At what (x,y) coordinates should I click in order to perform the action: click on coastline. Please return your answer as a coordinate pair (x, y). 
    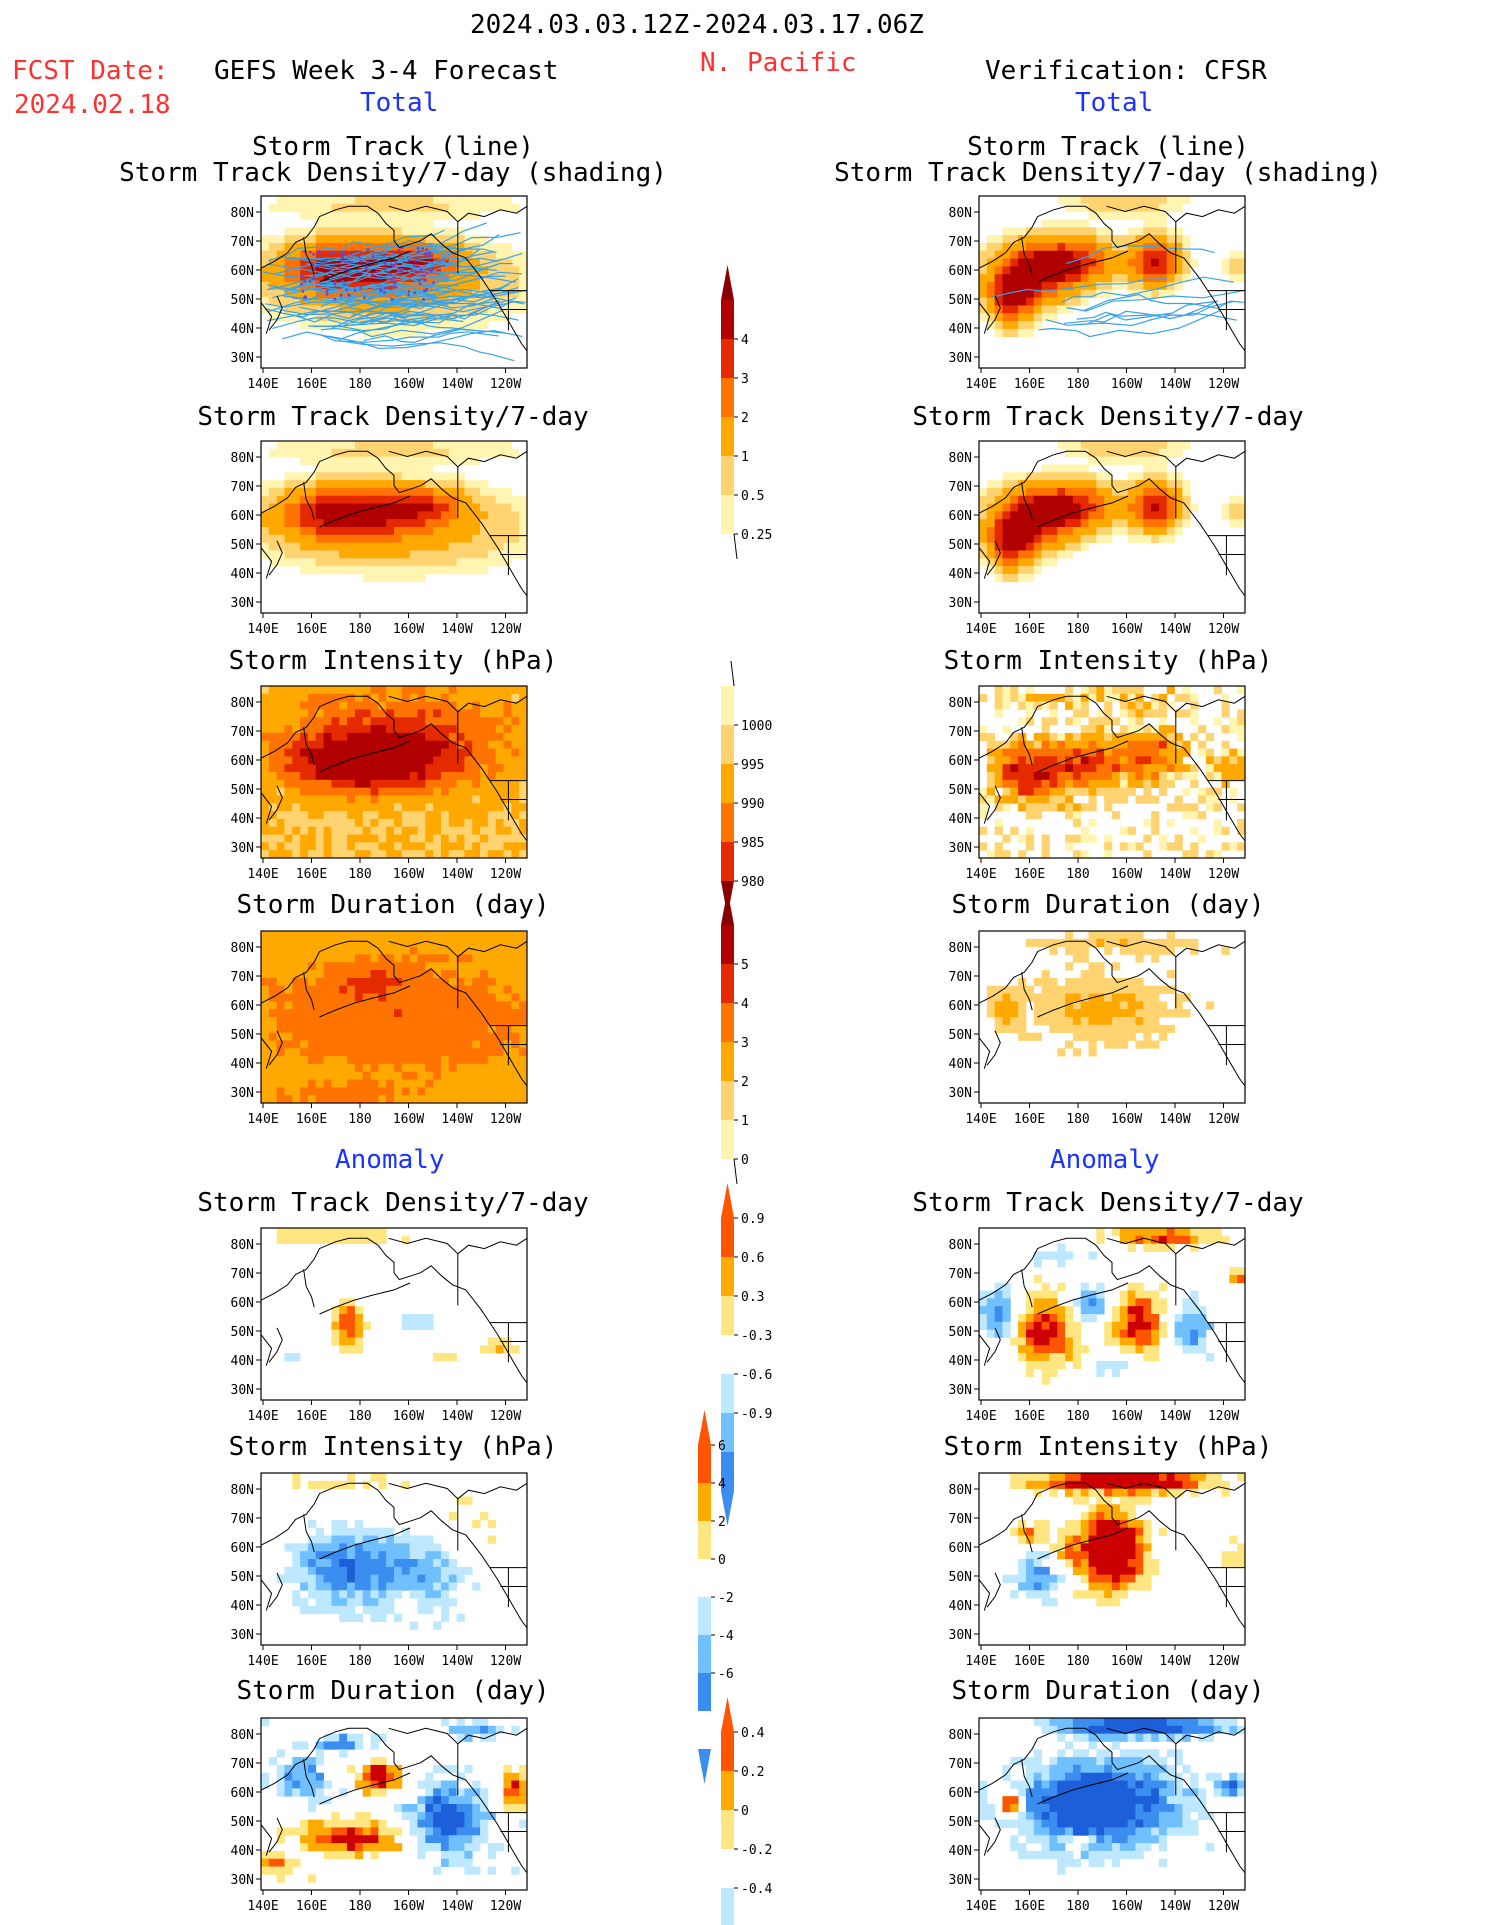
    Looking at the image, I should click on (1210, 704).